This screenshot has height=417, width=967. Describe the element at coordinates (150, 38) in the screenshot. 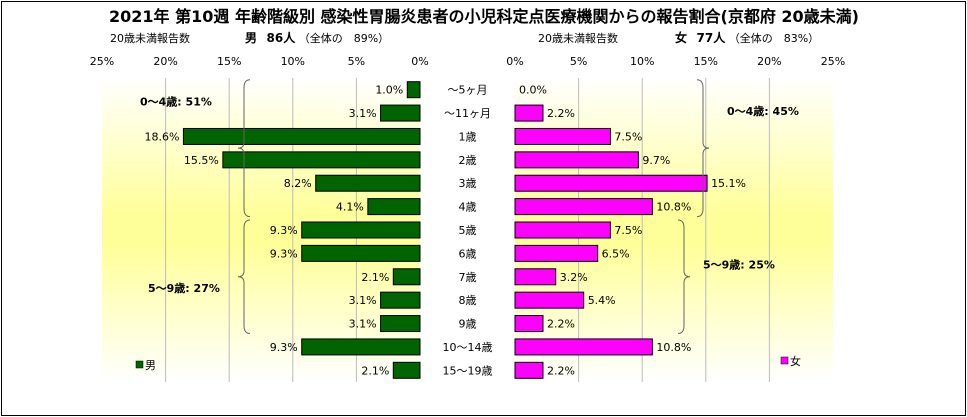

I see `male-report-label: 20歳未満報告数` at that location.